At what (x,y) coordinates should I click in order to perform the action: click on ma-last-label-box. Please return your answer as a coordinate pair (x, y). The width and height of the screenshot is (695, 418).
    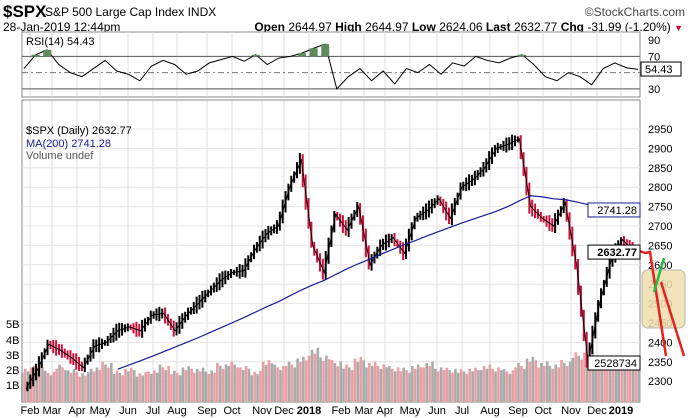
    Looking at the image, I should click on (614, 210).